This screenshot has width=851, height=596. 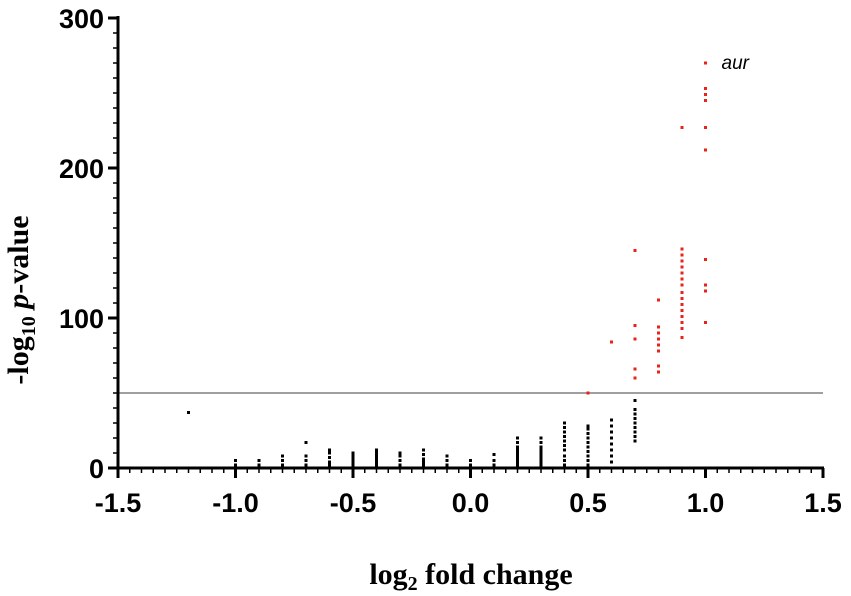 What do you see at coordinates (353, 503) in the screenshot?
I see `x-tick-label: -0.5` at bounding box center [353, 503].